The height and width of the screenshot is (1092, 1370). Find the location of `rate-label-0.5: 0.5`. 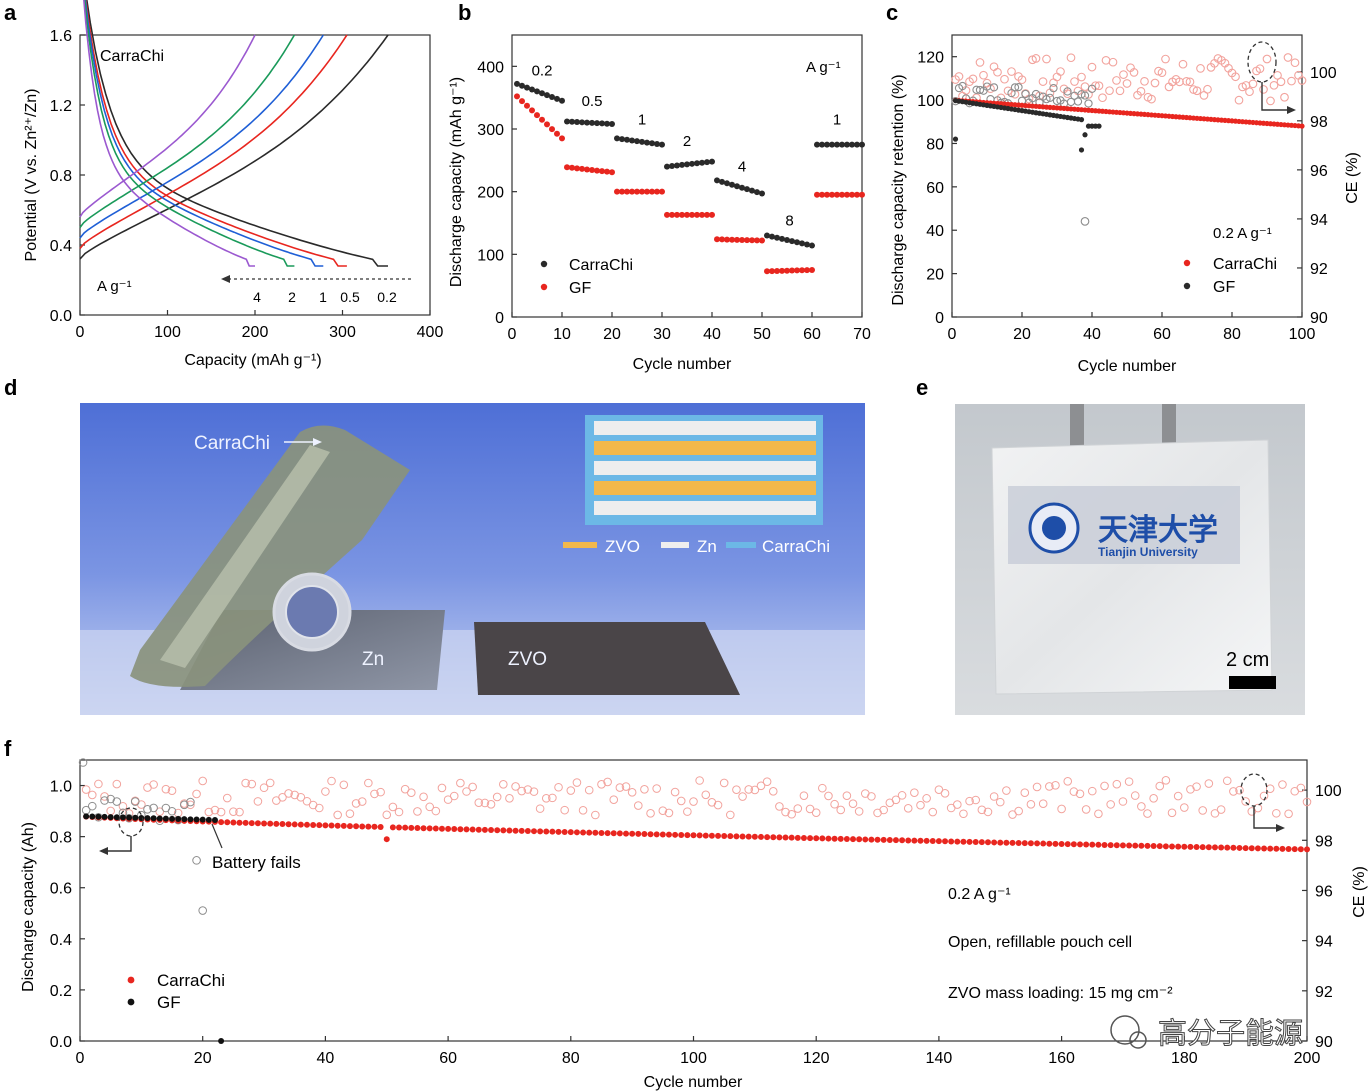

rate-label-0.5: 0.5 is located at coordinates (350, 297).